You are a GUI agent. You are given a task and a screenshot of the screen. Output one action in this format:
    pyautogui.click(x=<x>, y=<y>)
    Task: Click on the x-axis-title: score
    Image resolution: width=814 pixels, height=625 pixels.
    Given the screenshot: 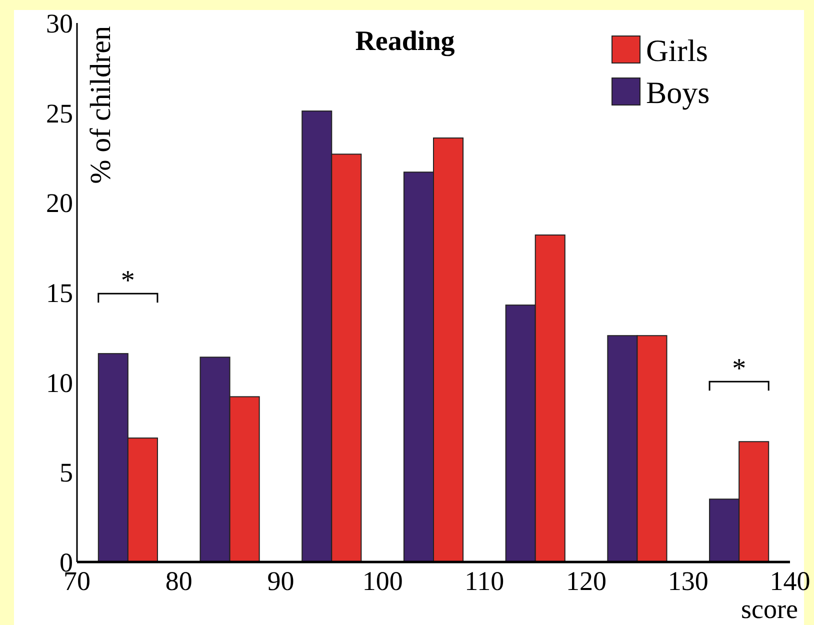 What is the action you would take?
    pyautogui.click(x=769, y=609)
    